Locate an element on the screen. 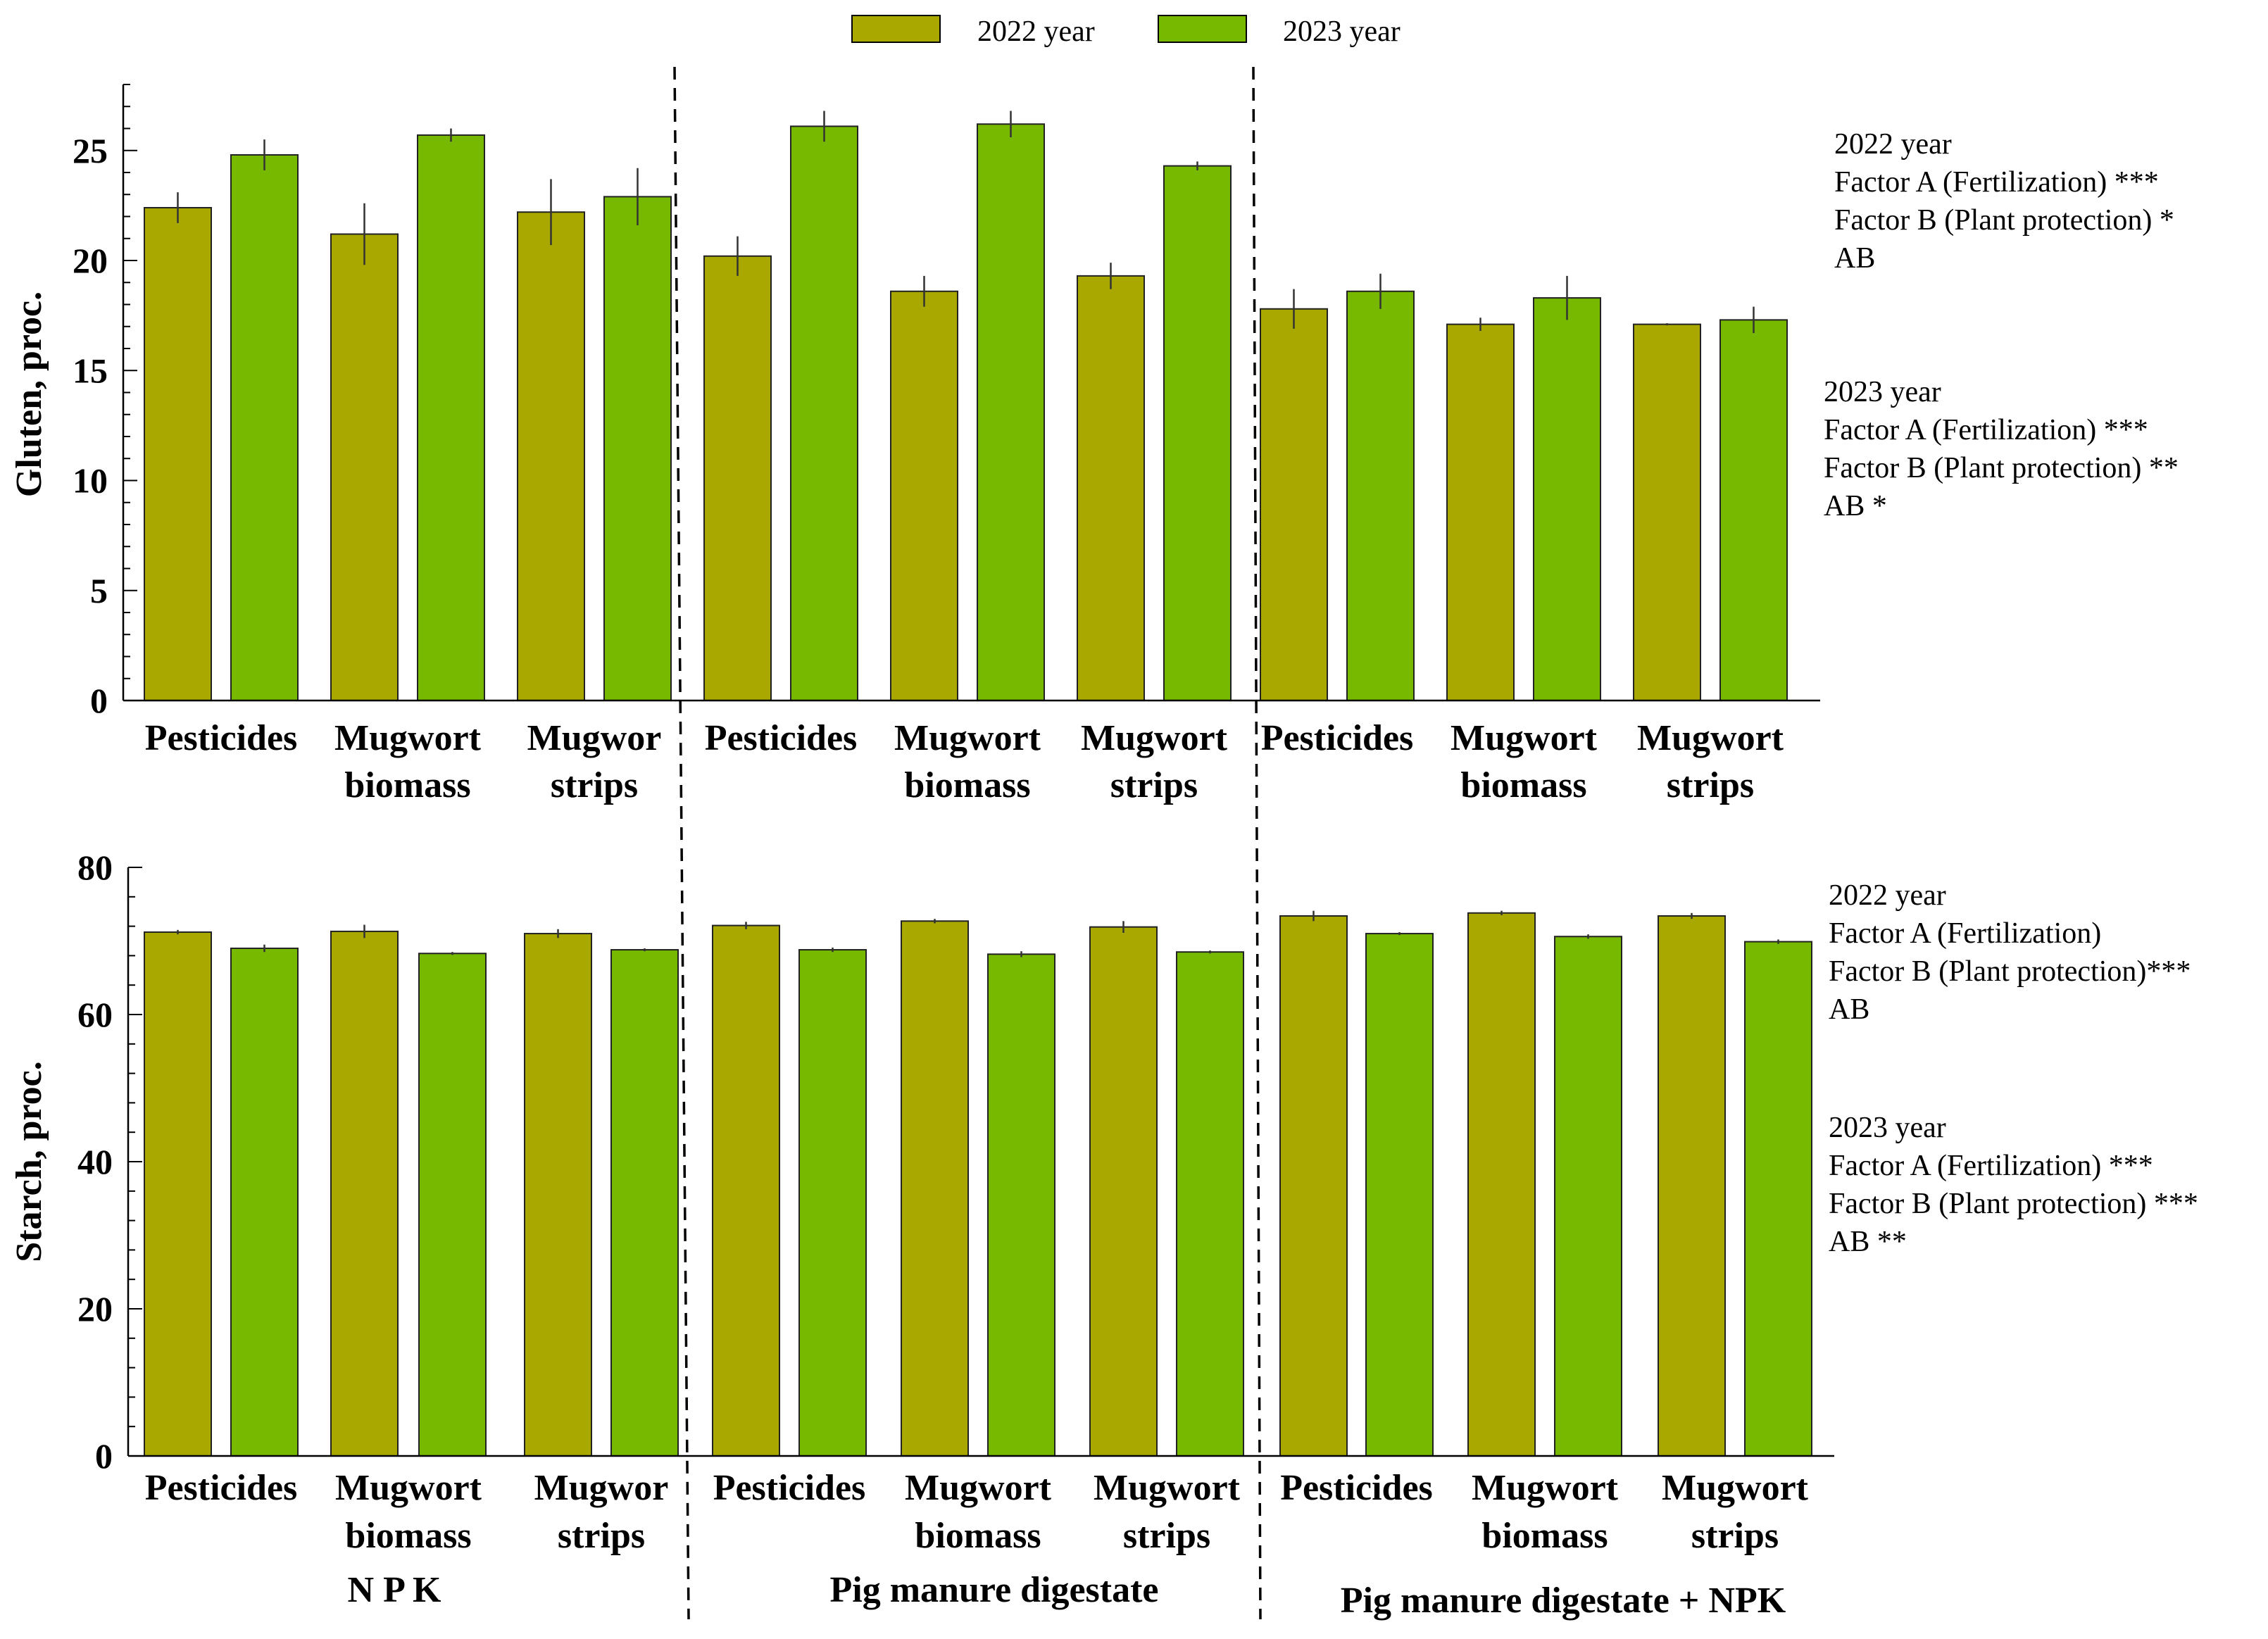 Image resolution: width=2268 pixels, height=1639 pixels. group-label-npk: N P K is located at coordinates (394, 1590).